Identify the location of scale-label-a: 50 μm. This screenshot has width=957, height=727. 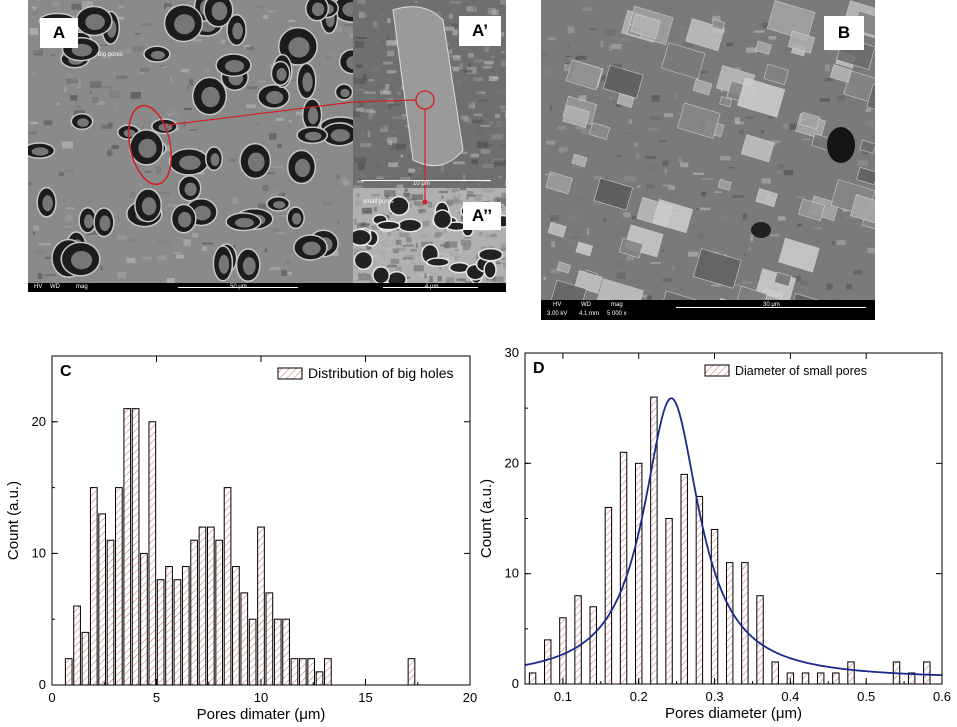
(238, 287).